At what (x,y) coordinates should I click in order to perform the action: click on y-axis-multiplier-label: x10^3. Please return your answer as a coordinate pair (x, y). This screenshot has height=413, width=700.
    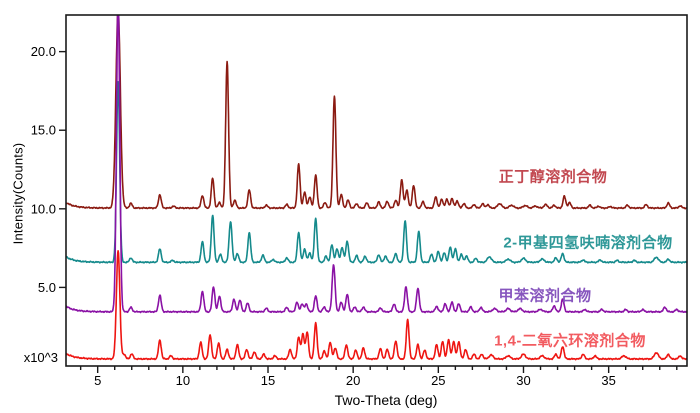
    Looking at the image, I should click on (40, 357).